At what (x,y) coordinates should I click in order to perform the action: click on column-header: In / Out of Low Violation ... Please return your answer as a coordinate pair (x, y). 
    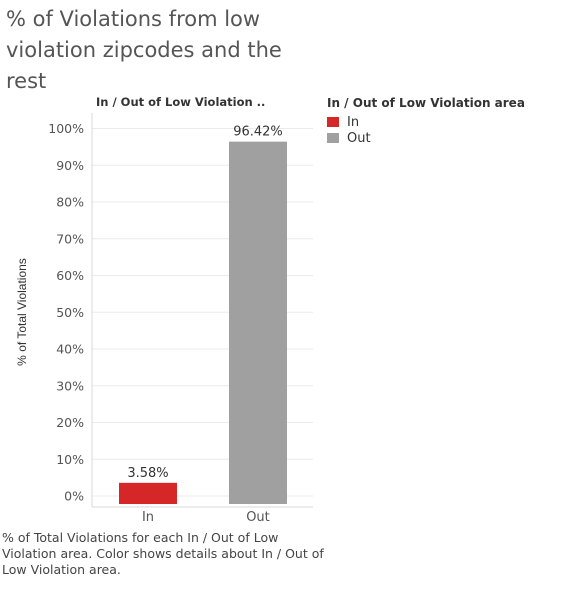
    Looking at the image, I should click on (181, 102).